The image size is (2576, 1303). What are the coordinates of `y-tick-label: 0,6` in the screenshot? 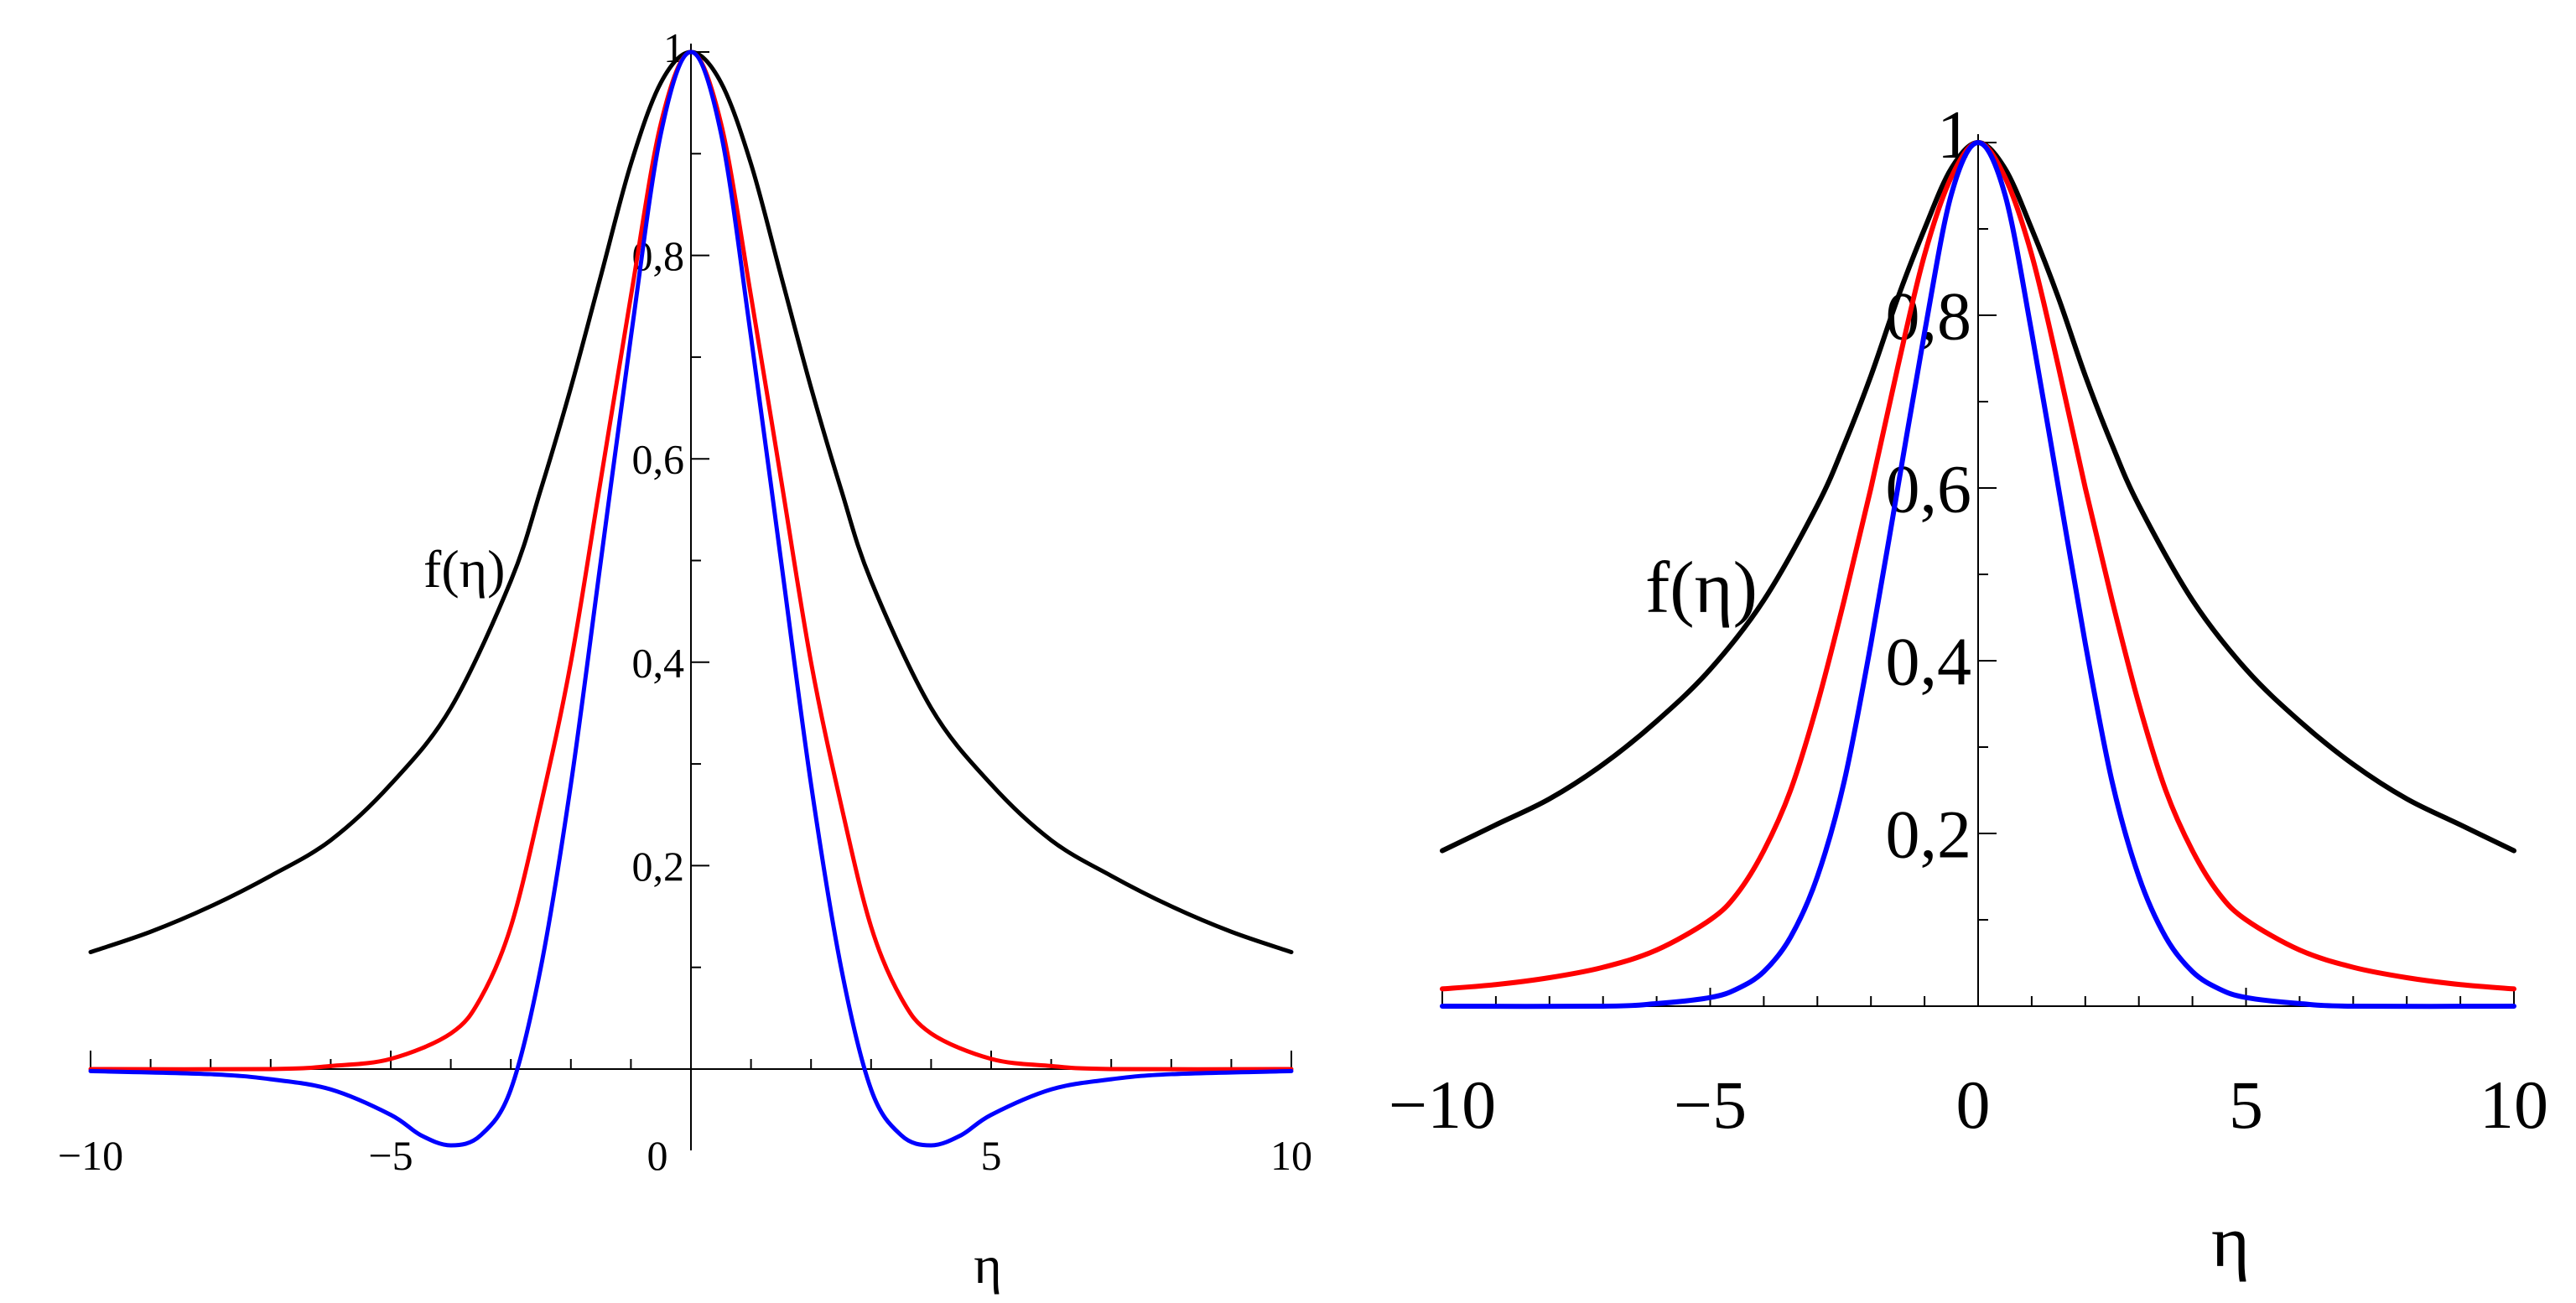 It's located at (658, 459).